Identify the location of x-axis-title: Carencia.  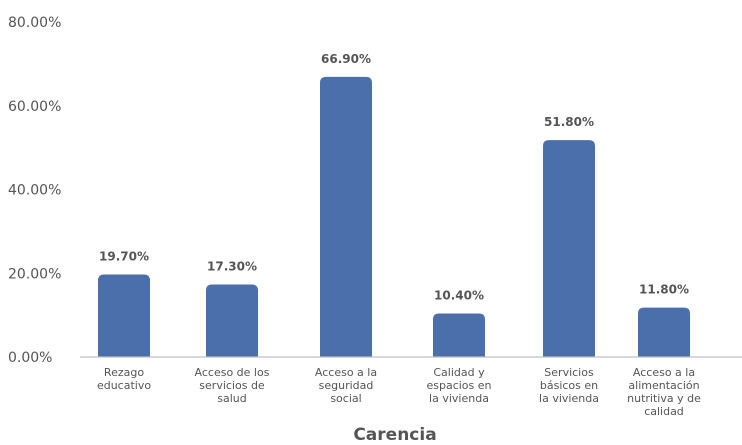
(394, 435).